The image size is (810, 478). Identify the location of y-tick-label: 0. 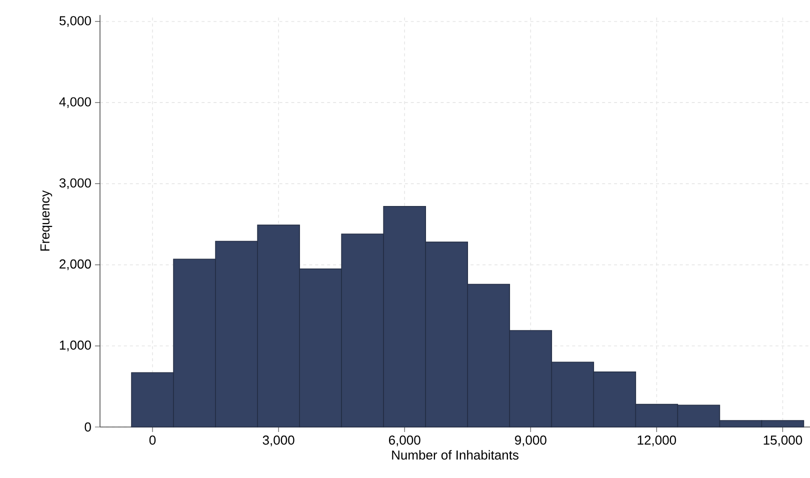
(87, 427).